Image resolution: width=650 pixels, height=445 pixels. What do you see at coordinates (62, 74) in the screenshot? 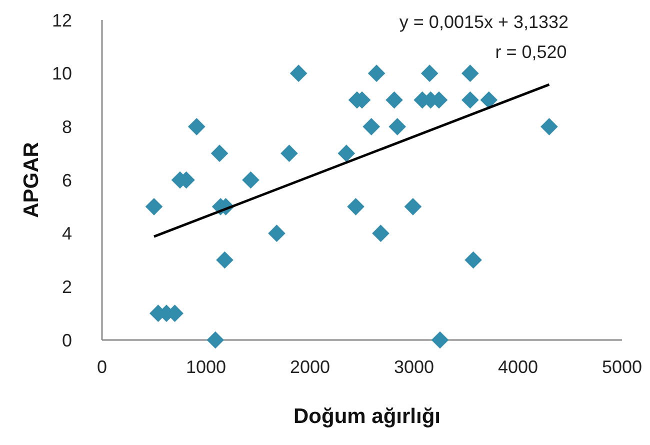
I see `y-tick-label: 10` at bounding box center [62, 74].